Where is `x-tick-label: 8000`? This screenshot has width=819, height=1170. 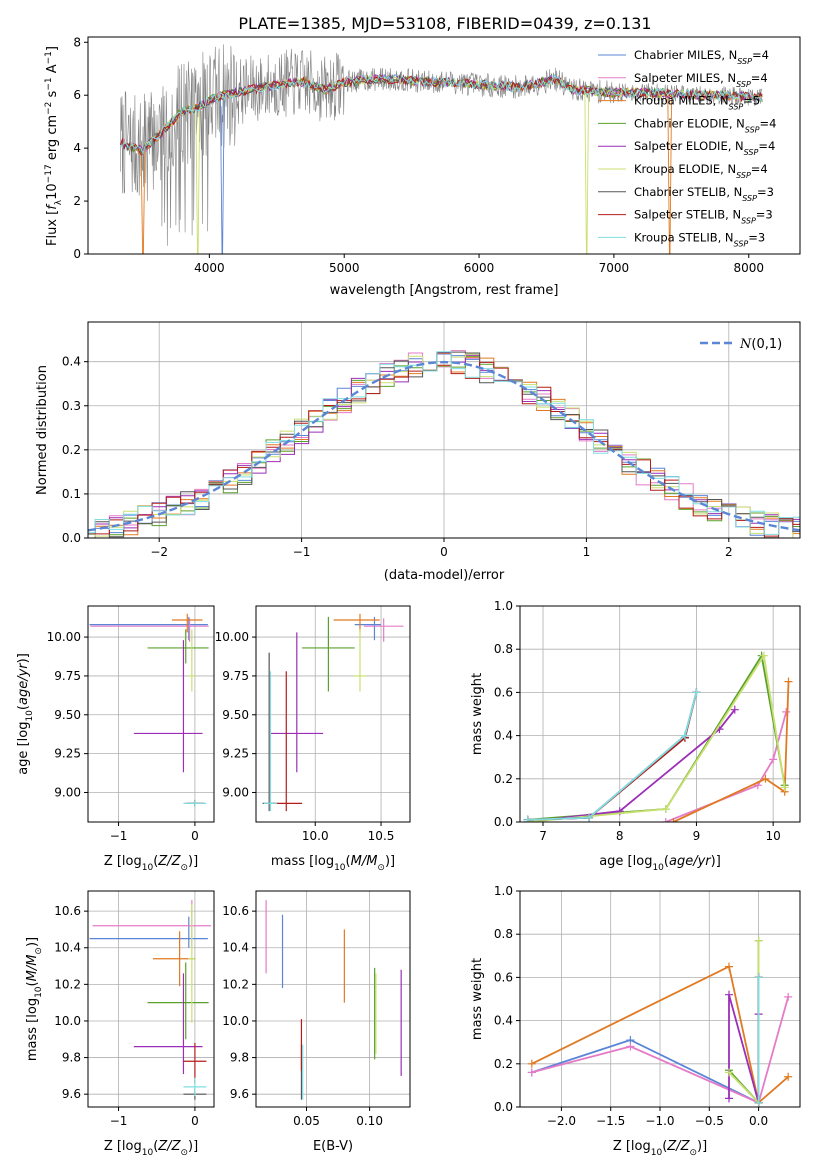 x-tick-label: 8000 is located at coordinates (748, 268).